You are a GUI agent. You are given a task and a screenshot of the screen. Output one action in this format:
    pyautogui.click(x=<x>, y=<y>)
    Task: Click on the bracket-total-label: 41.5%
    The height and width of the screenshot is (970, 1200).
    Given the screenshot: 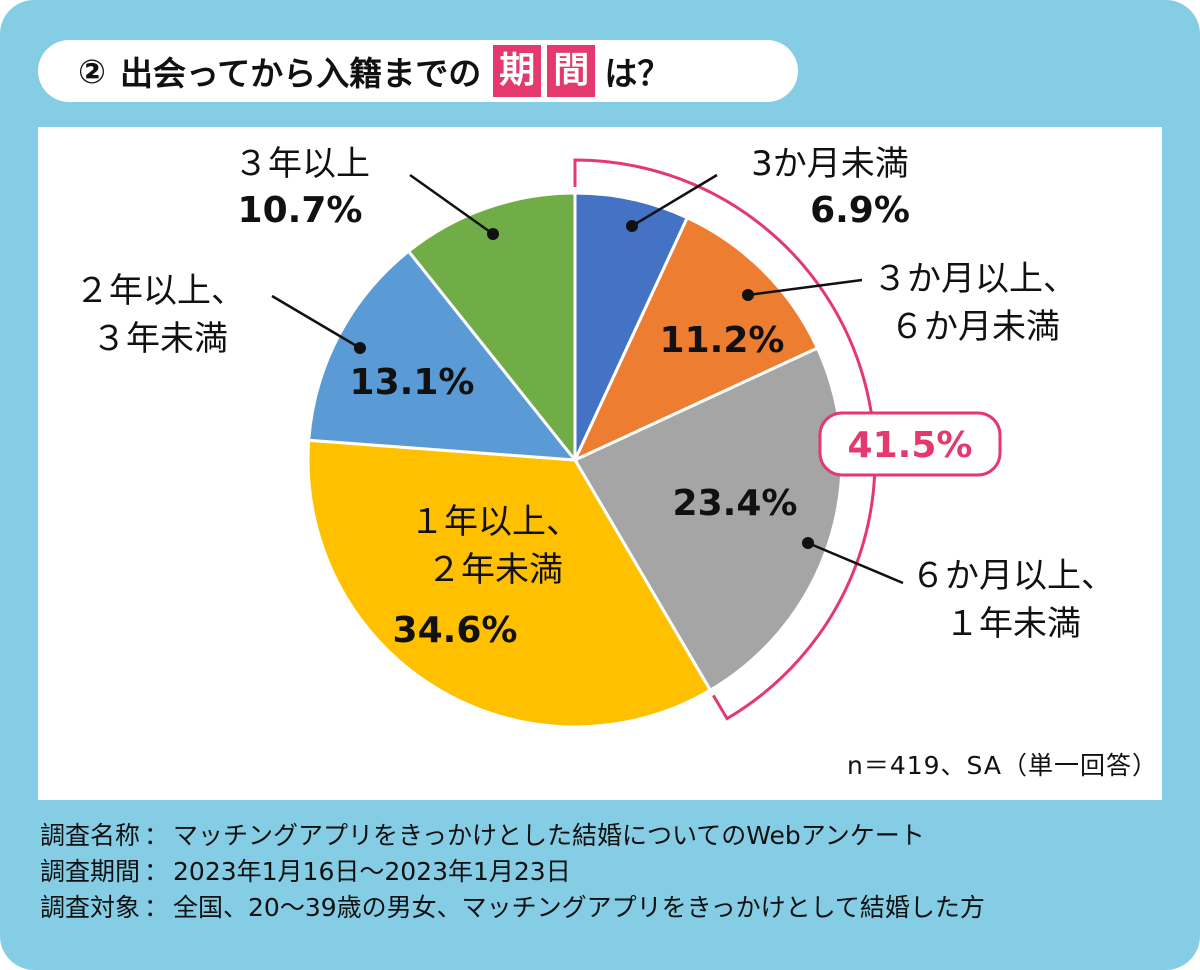 What is the action you would take?
    pyautogui.click(x=910, y=445)
    